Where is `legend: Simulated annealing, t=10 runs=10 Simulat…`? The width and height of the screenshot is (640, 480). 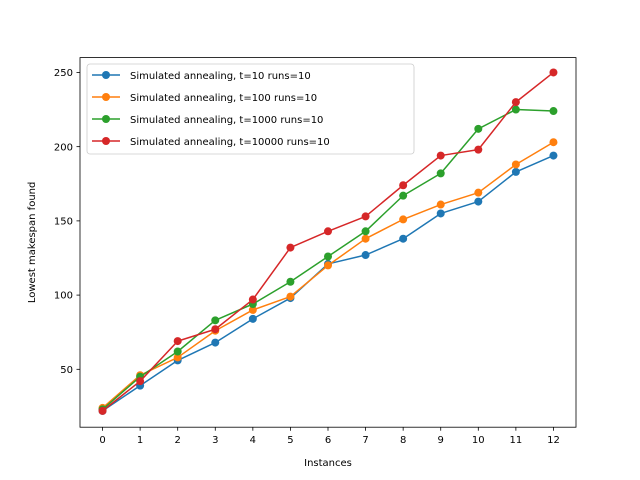
legend: Simulated annealing, t=10 runs=10 Simulat… is located at coordinates (250, 109).